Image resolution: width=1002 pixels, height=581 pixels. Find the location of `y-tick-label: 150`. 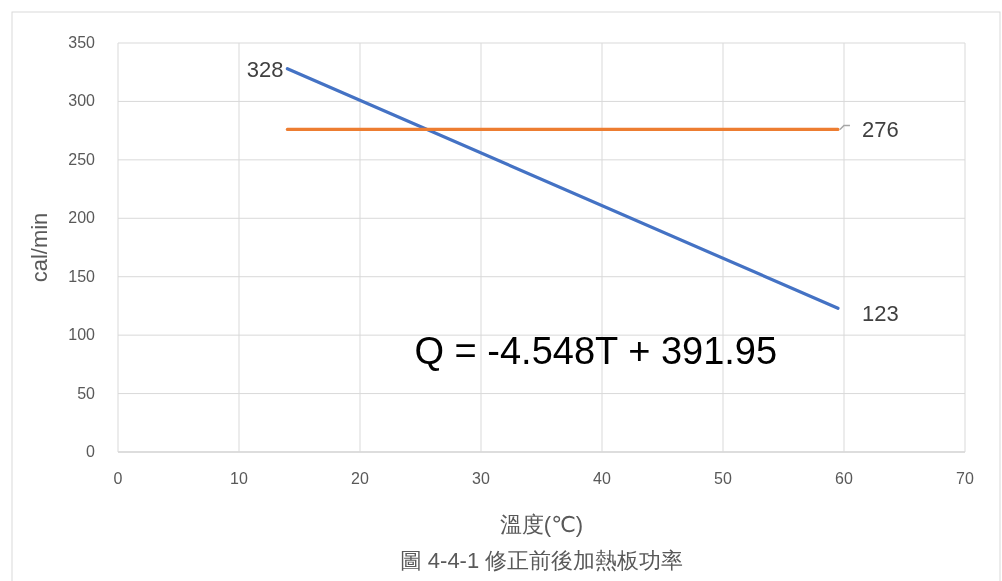

y-tick-label: 150 is located at coordinates (82, 276).